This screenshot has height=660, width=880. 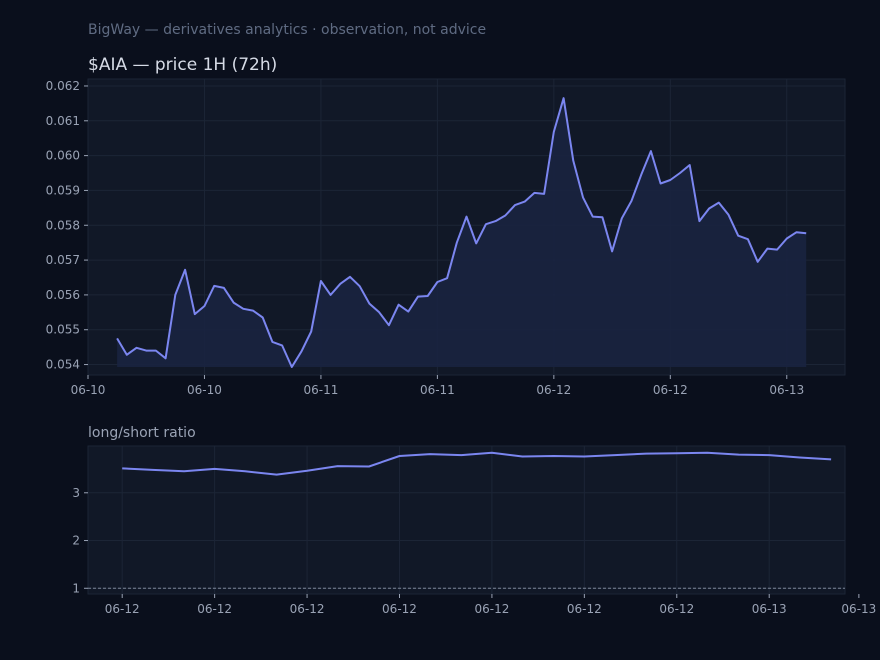 What do you see at coordinates (63, 225) in the screenshot?
I see `price-y-tick-label: 0.058` at bounding box center [63, 225].